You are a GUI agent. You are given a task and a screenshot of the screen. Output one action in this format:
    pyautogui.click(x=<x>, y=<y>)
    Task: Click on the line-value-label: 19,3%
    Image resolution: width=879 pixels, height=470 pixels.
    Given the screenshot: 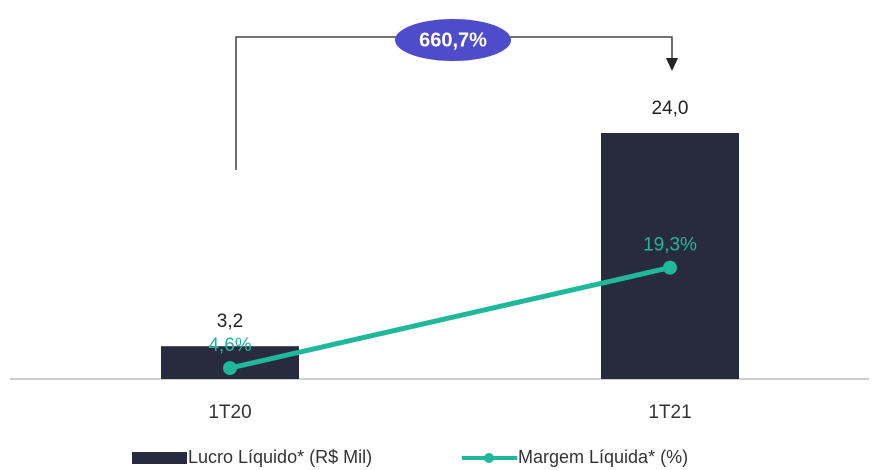 What is the action you would take?
    pyautogui.click(x=670, y=245)
    